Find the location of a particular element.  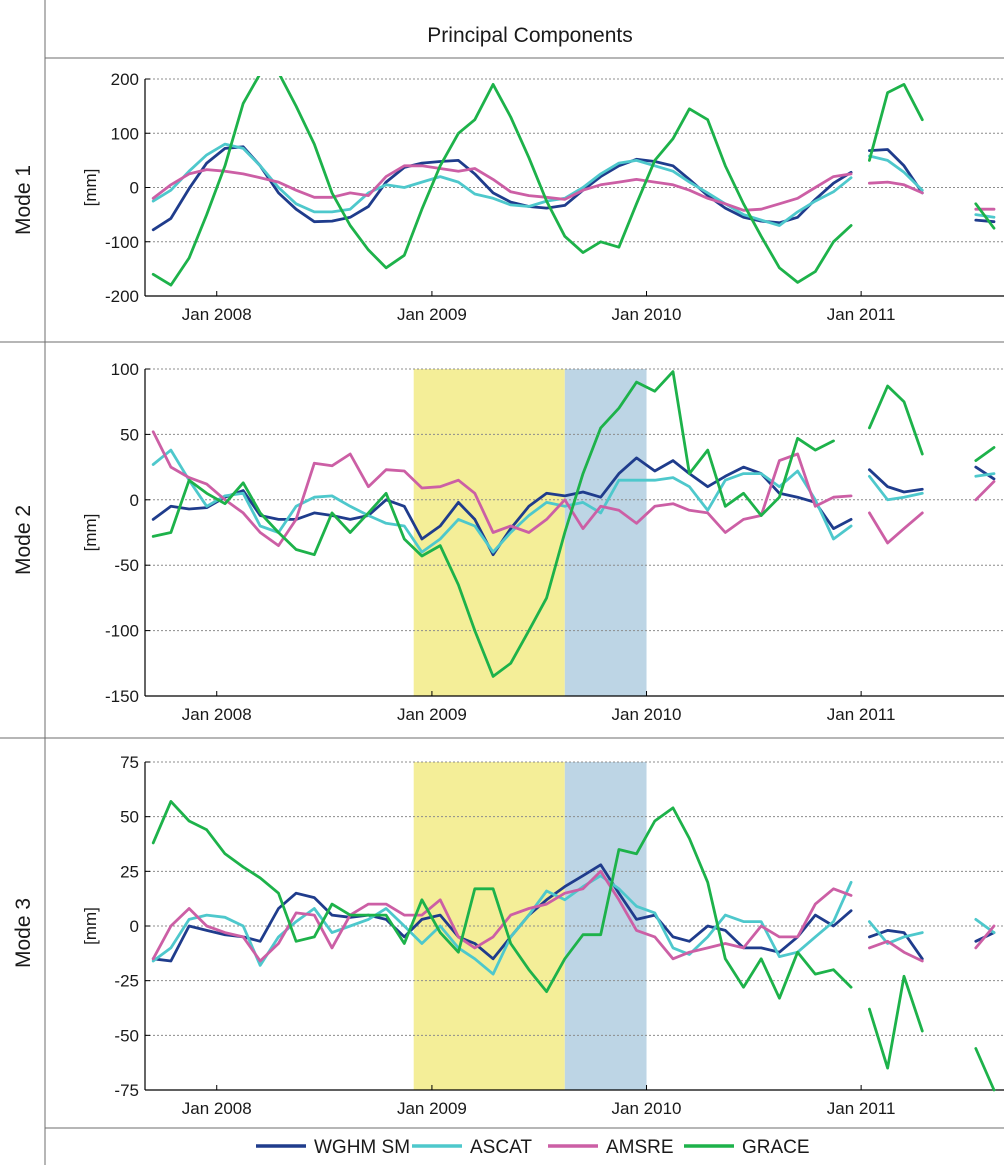

legend-item: WGHM SM is located at coordinates (333, 1147).